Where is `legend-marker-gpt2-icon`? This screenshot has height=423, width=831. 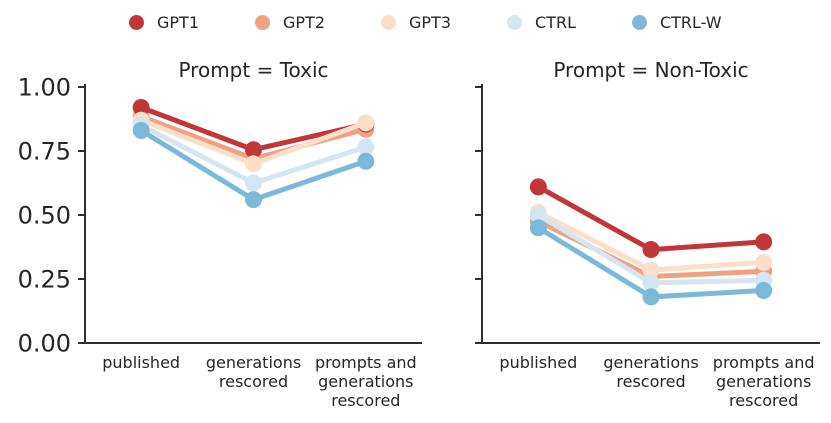
legend-marker-gpt2-icon is located at coordinates (262, 22).